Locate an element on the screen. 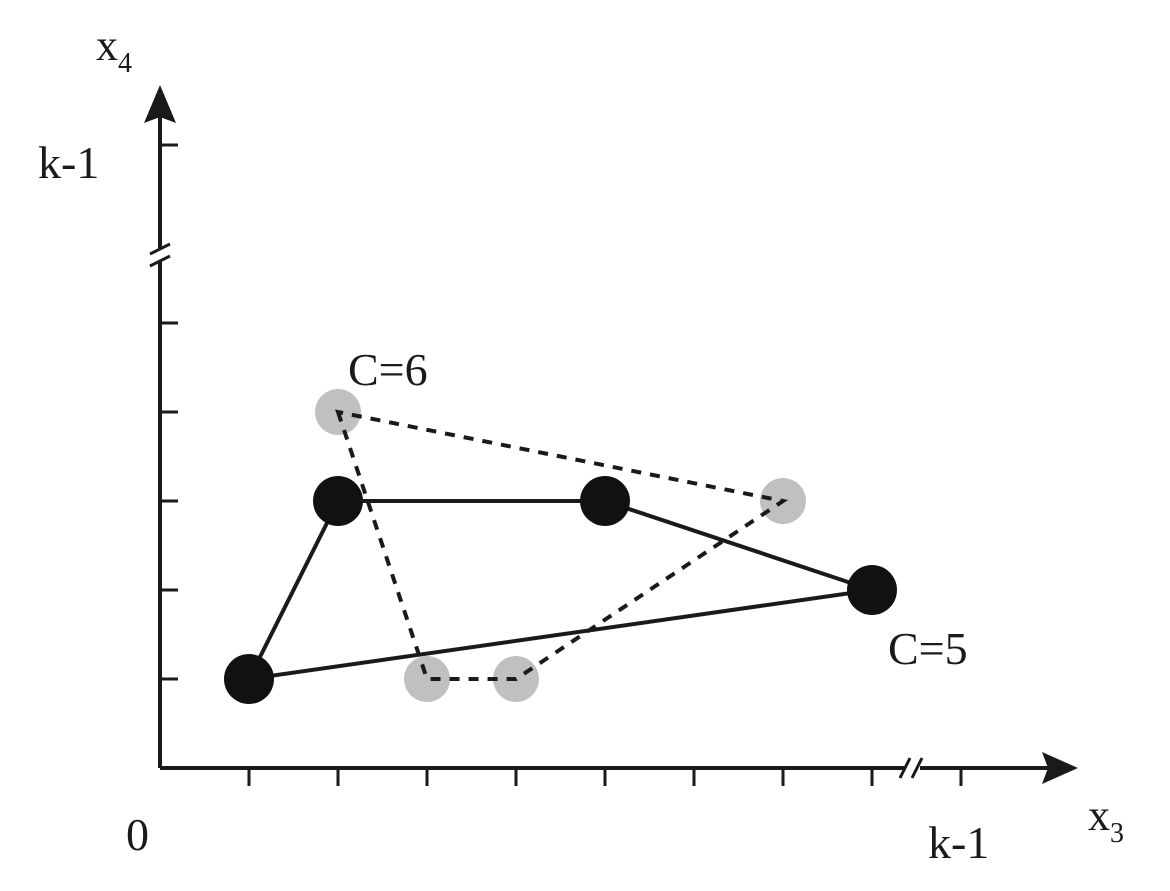 The image size is (1170, 891). y-axis-ticks is located at coordinates (169, 412).